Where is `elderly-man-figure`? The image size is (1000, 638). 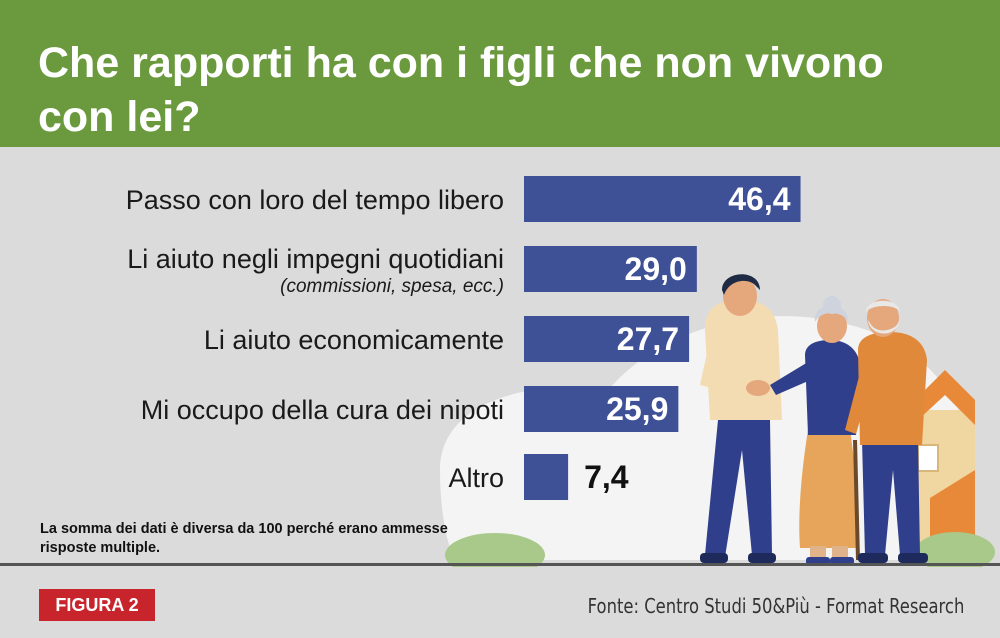 elderly-man-figure is located at coordinates (886, 431).